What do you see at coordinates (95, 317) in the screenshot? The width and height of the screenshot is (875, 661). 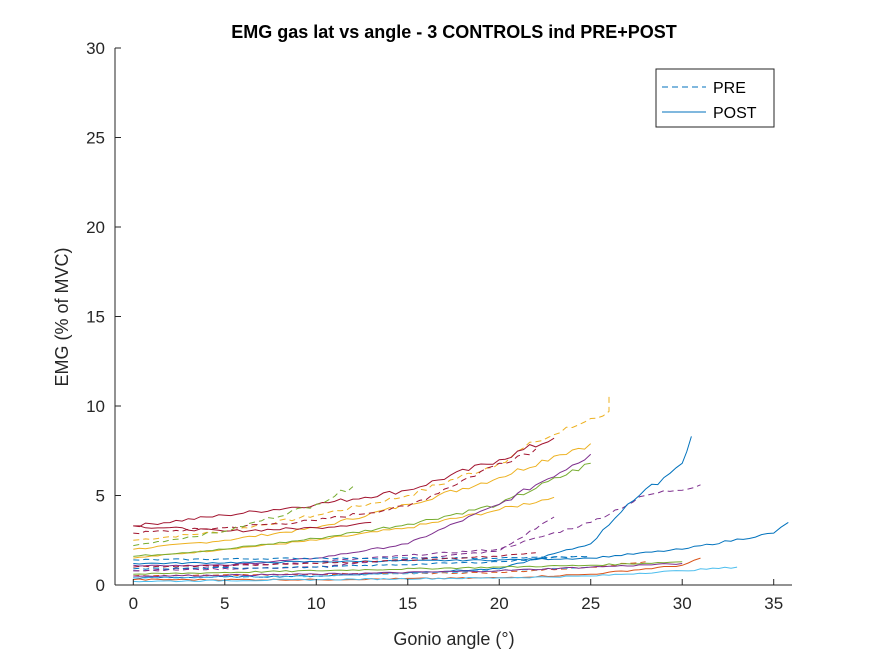 I see `y-tick-label-15: 15` at bounding box center [95, 317].